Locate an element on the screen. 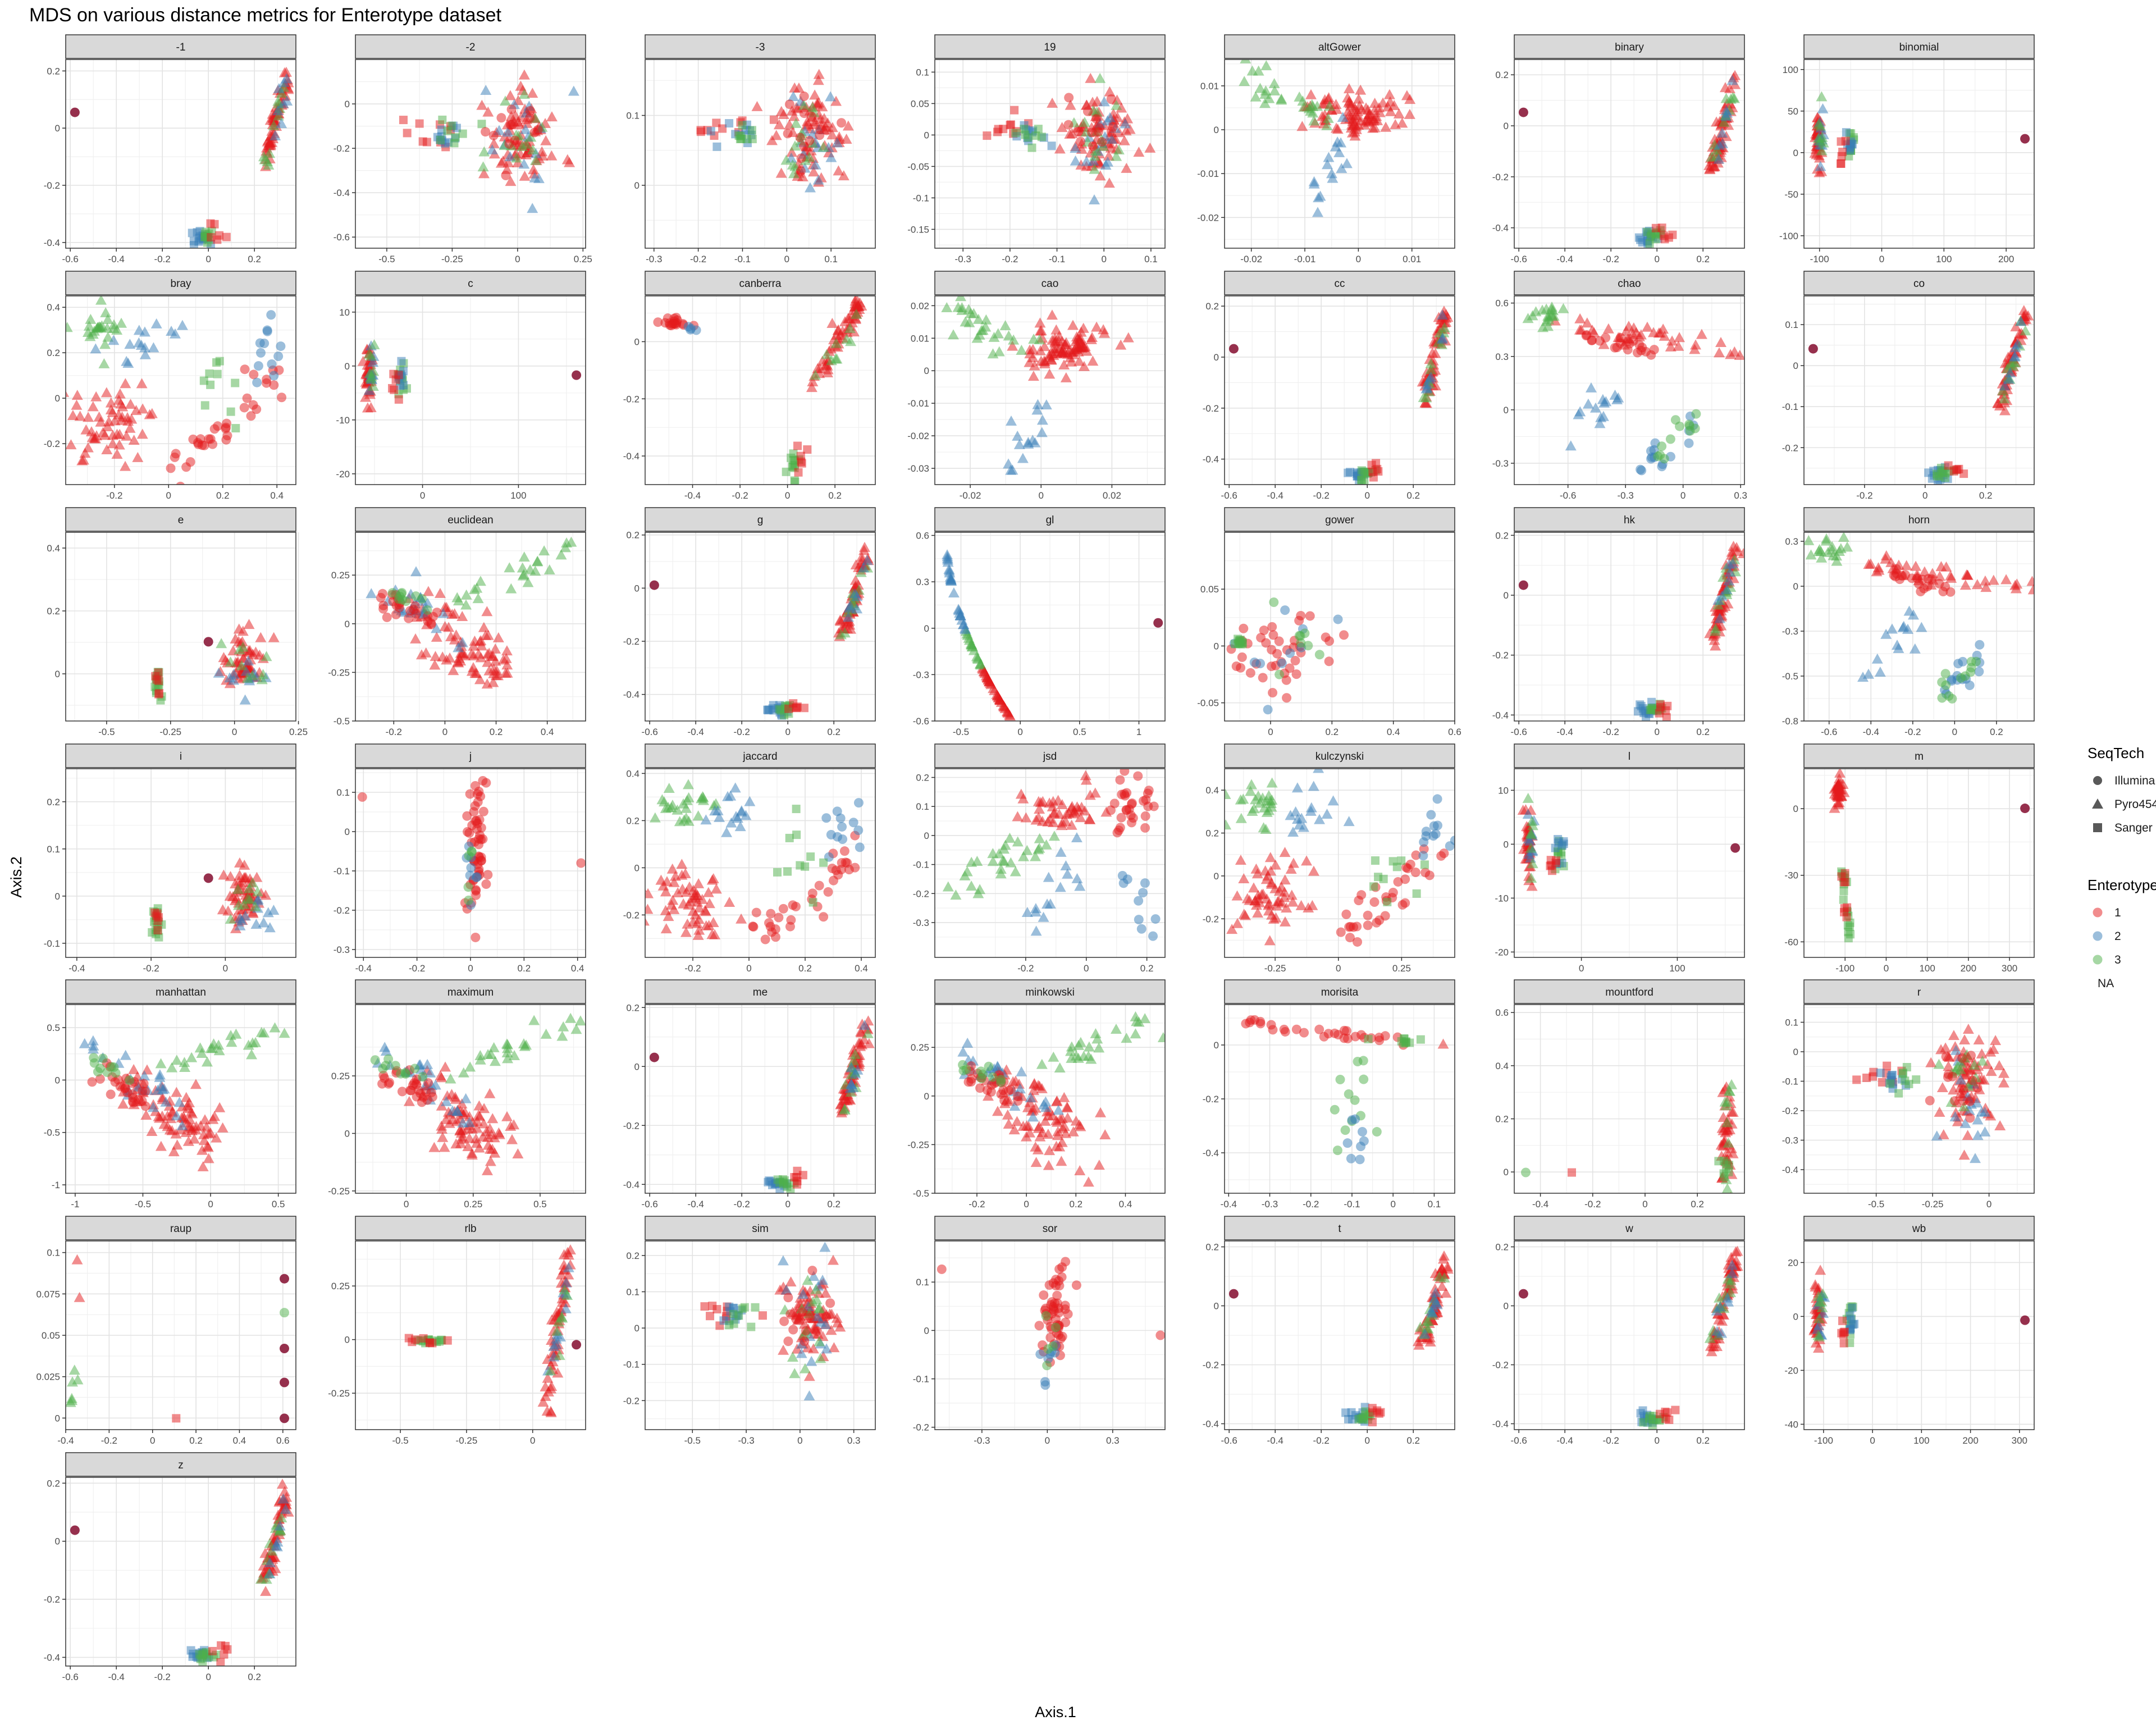  facet-strip-label: 19 is located at coordinates (1050, 48).